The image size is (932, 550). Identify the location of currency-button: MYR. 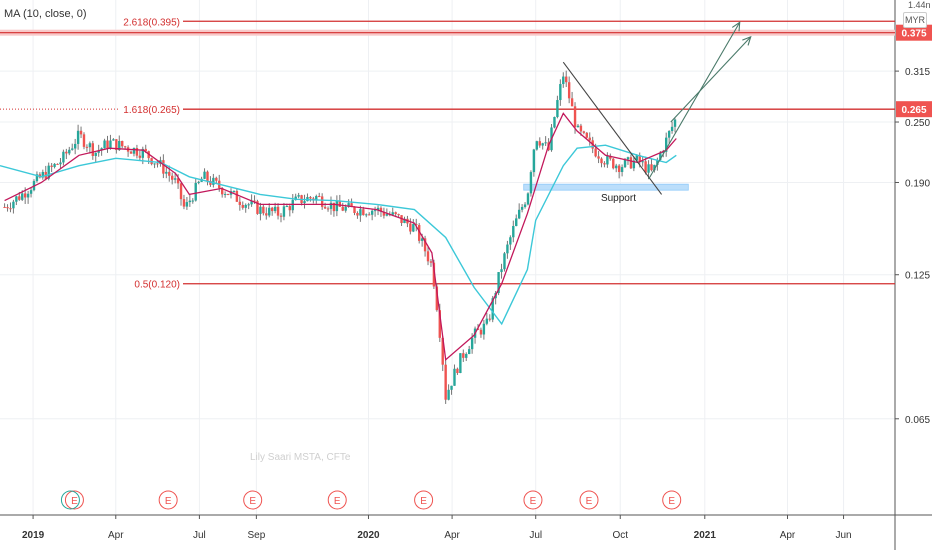
(915, 20).